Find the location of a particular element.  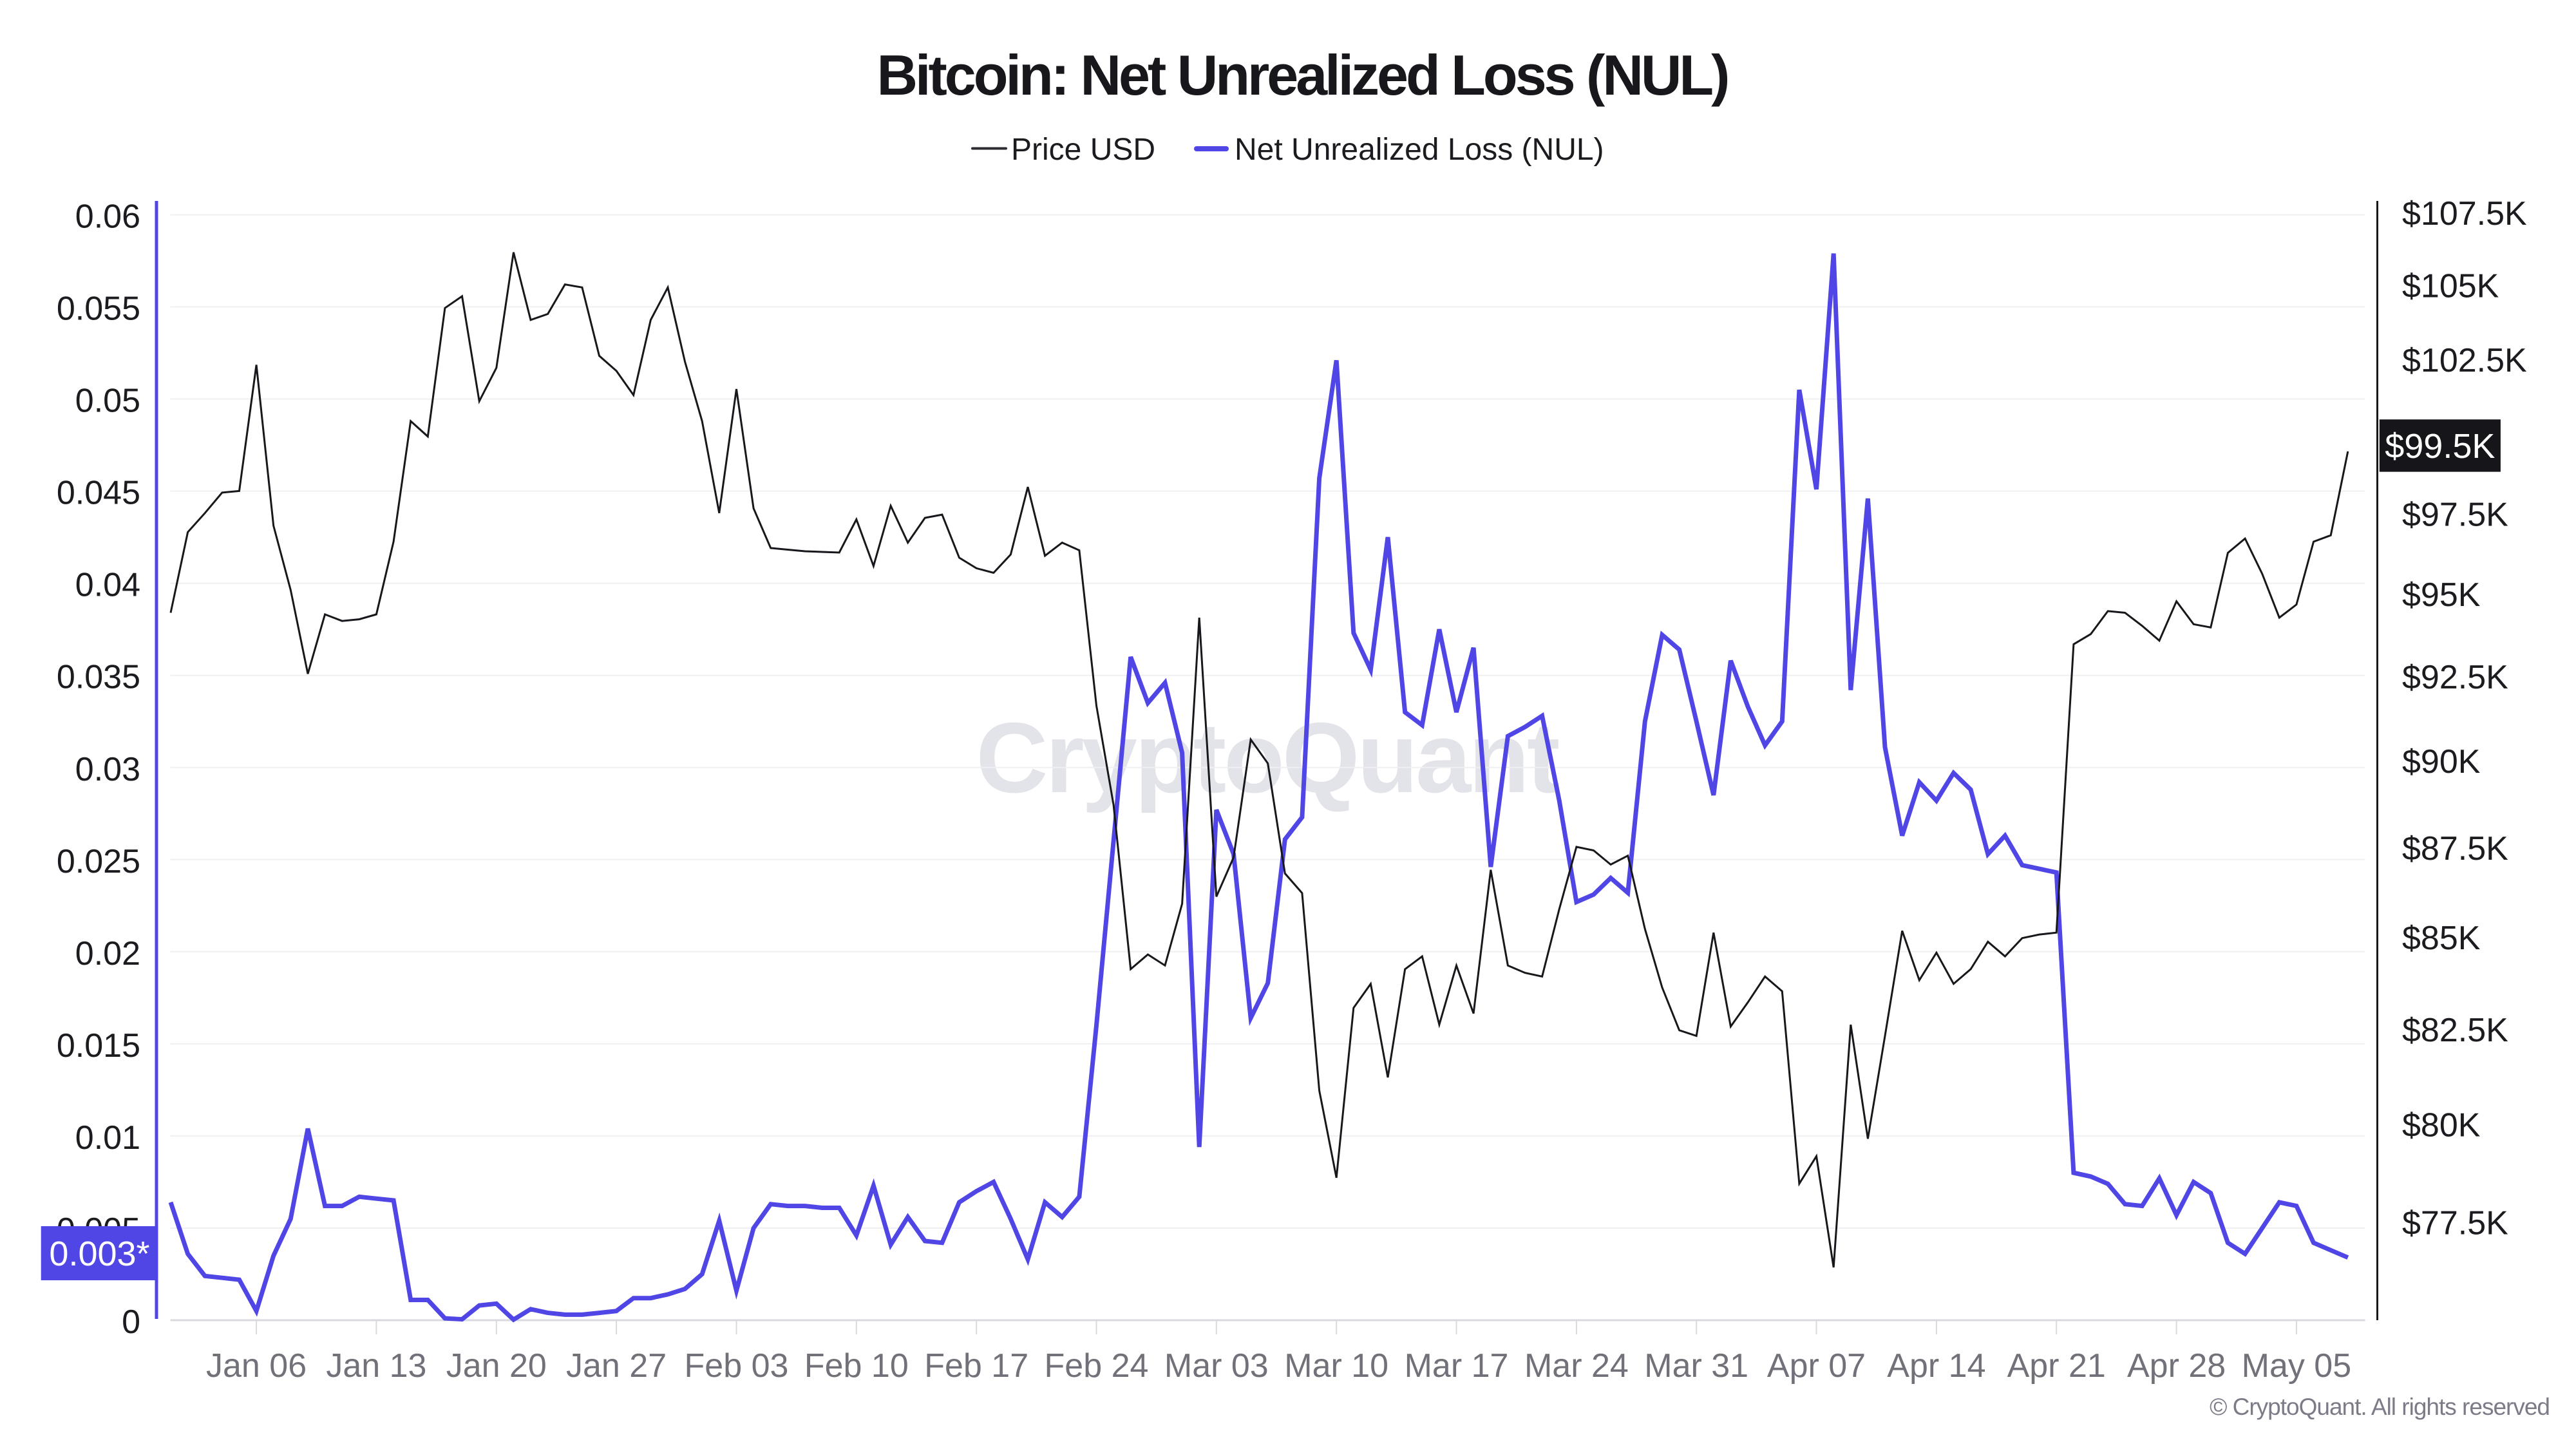

svg-text: Feb 17 is located at coordinates (976, 1366).